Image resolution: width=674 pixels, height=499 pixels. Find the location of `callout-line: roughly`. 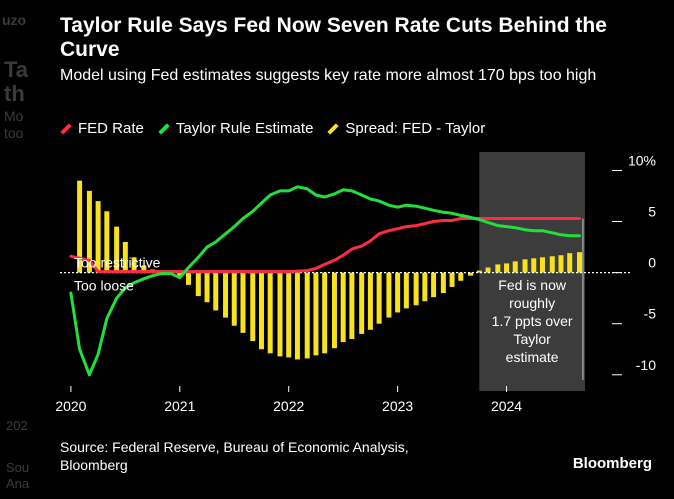

callout-line: roughly is located at coordinates (532, 303).